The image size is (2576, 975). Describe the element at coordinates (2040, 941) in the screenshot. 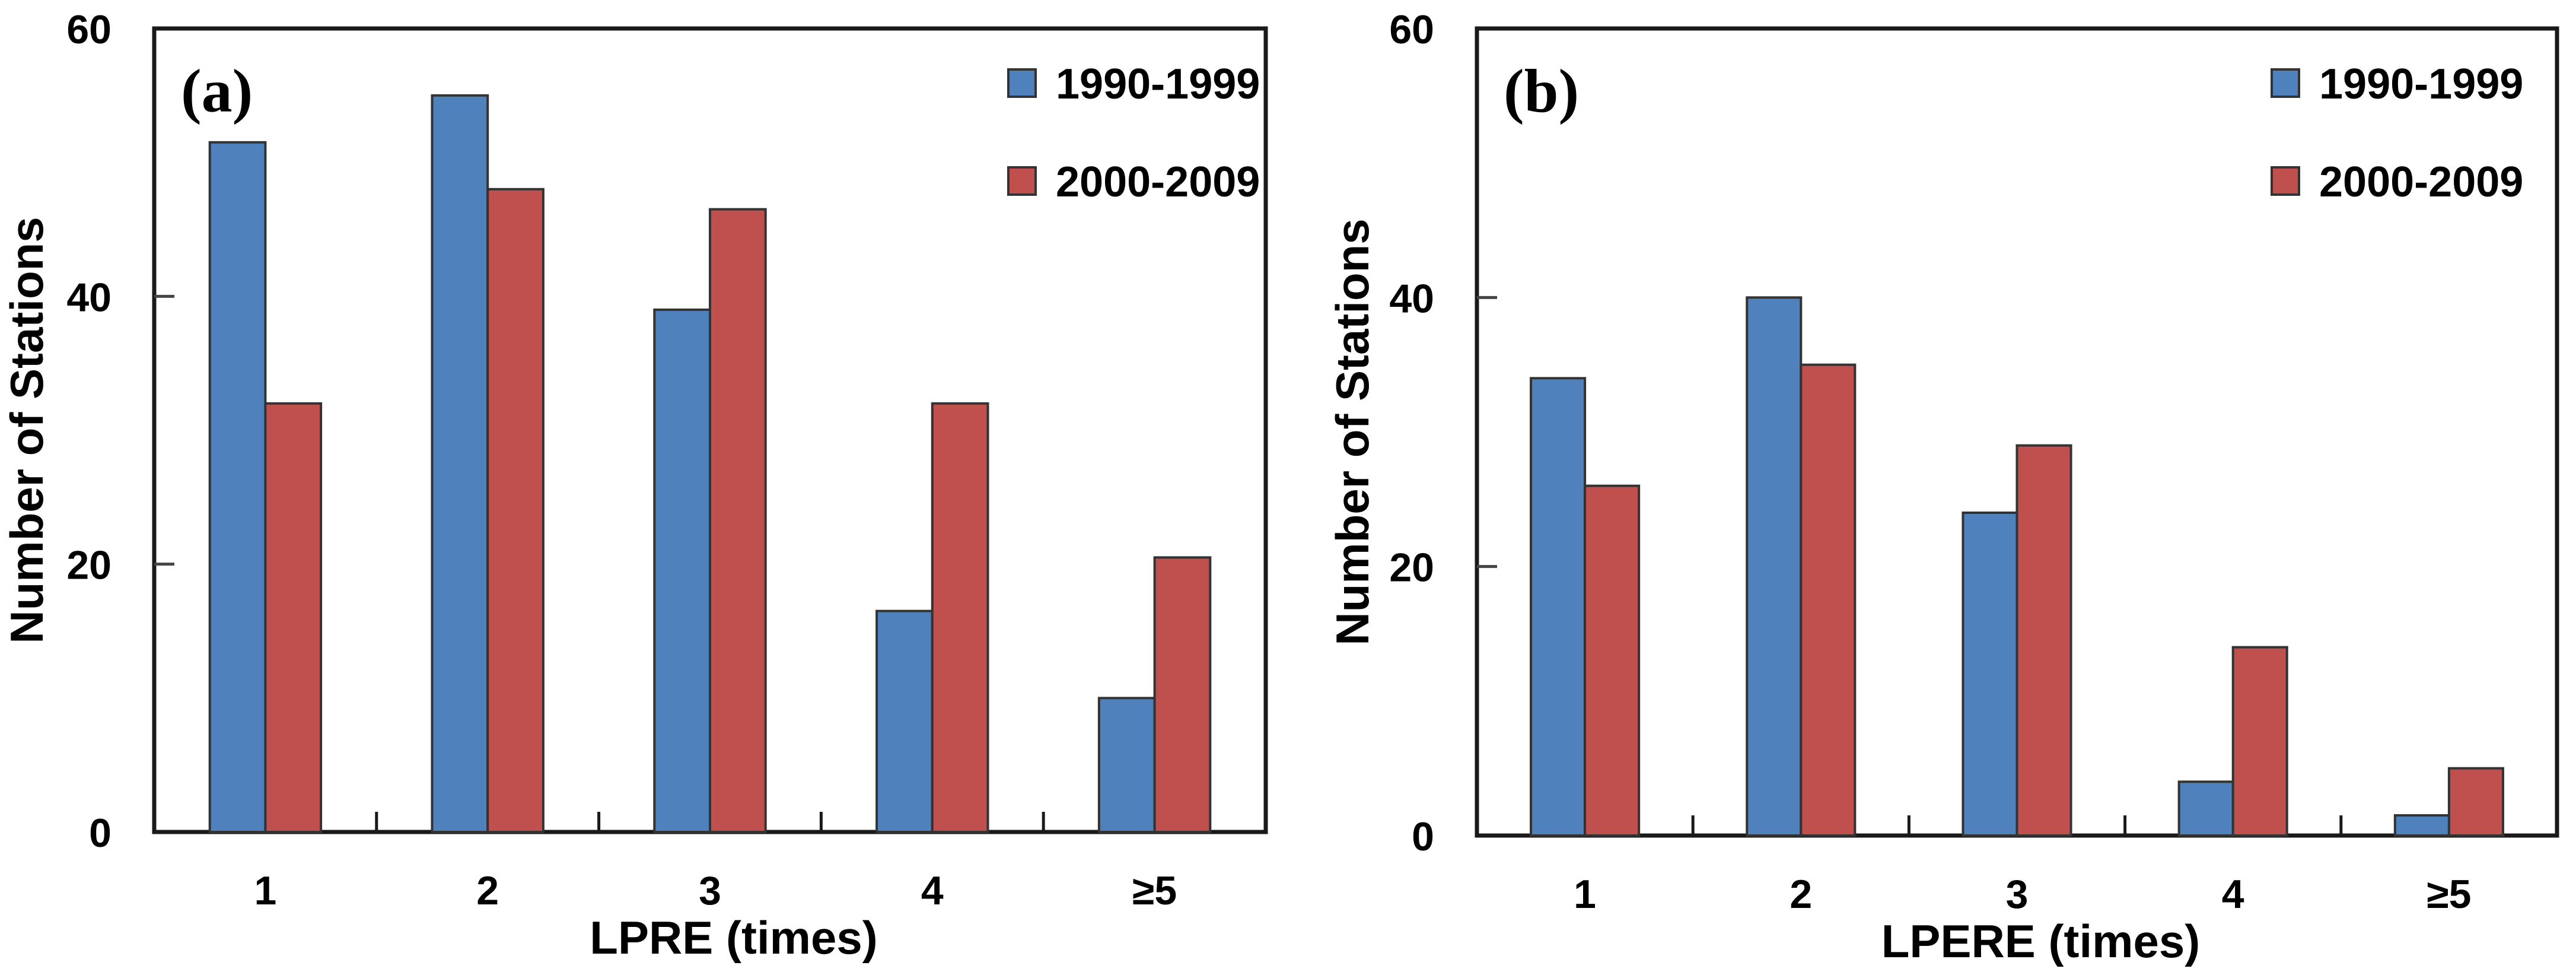

I see `x-axis-title: LPERE (times)` at that location.